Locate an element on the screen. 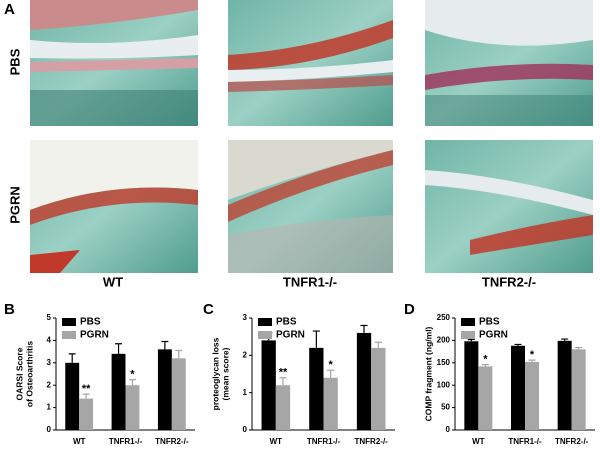 This screenshot has width=600, height=464. y-axis-label: (mean score) is located at coordinates (225, 373).